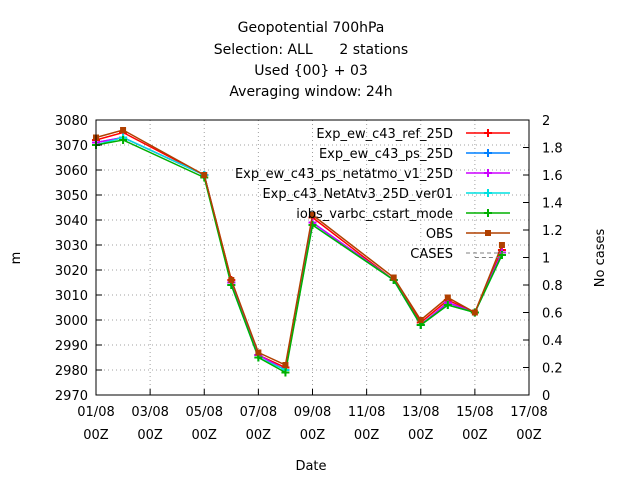 The image size is (640, 480). Describe the element at coordinates (552, 231) in the screenshot. I see `y2-tick-label: 1.2` at that location.